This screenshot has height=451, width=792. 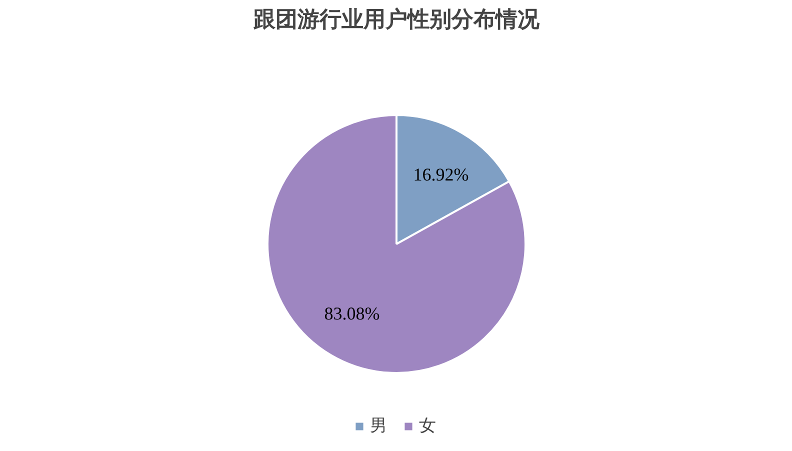 What do you see at coordinates (396, 19) in the screenshot?
I see `chart-title: 跟团游行业用户性别分布情况` at bounding box center [396, 19].